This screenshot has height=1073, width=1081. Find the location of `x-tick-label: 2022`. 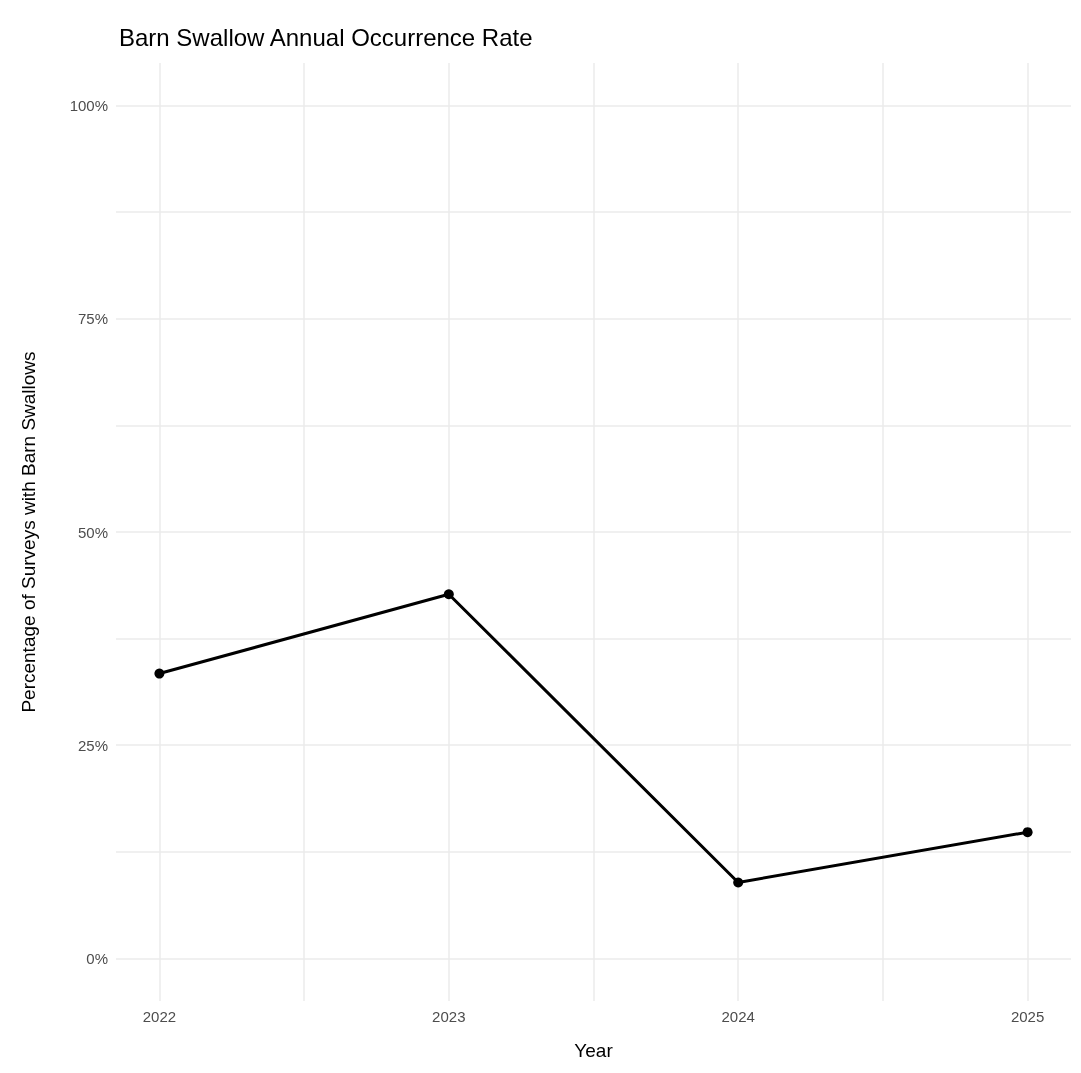

x-tick-label: 2022 is located at coordinates (159, 1016).